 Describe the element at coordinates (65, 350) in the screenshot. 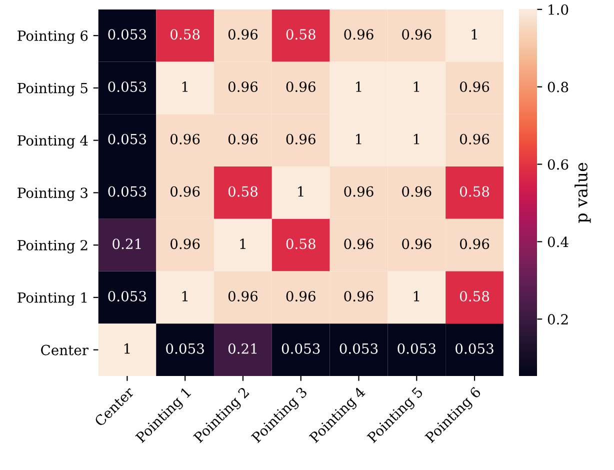

I see `y-tick-label: Center` at that location.